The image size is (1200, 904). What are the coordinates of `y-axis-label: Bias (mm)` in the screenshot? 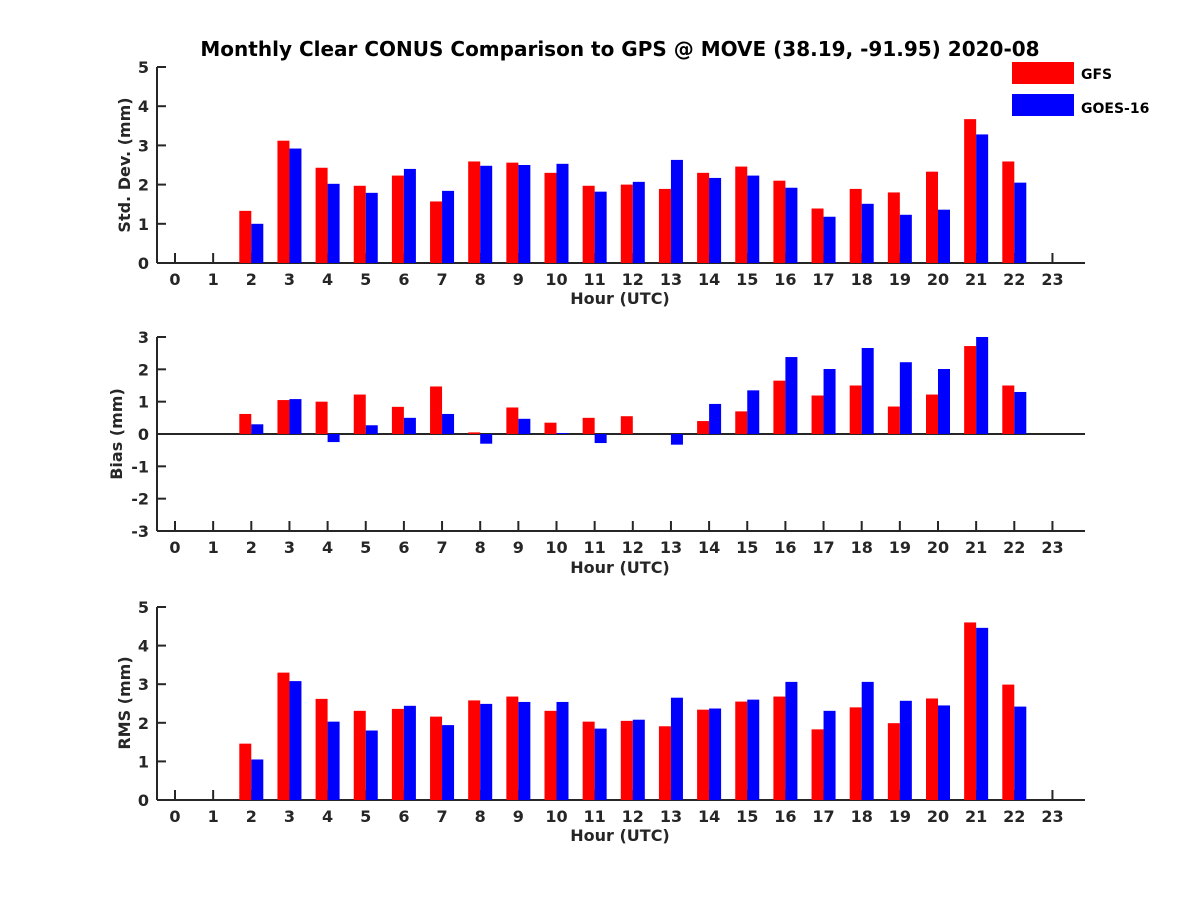 It's located at (116, 434).